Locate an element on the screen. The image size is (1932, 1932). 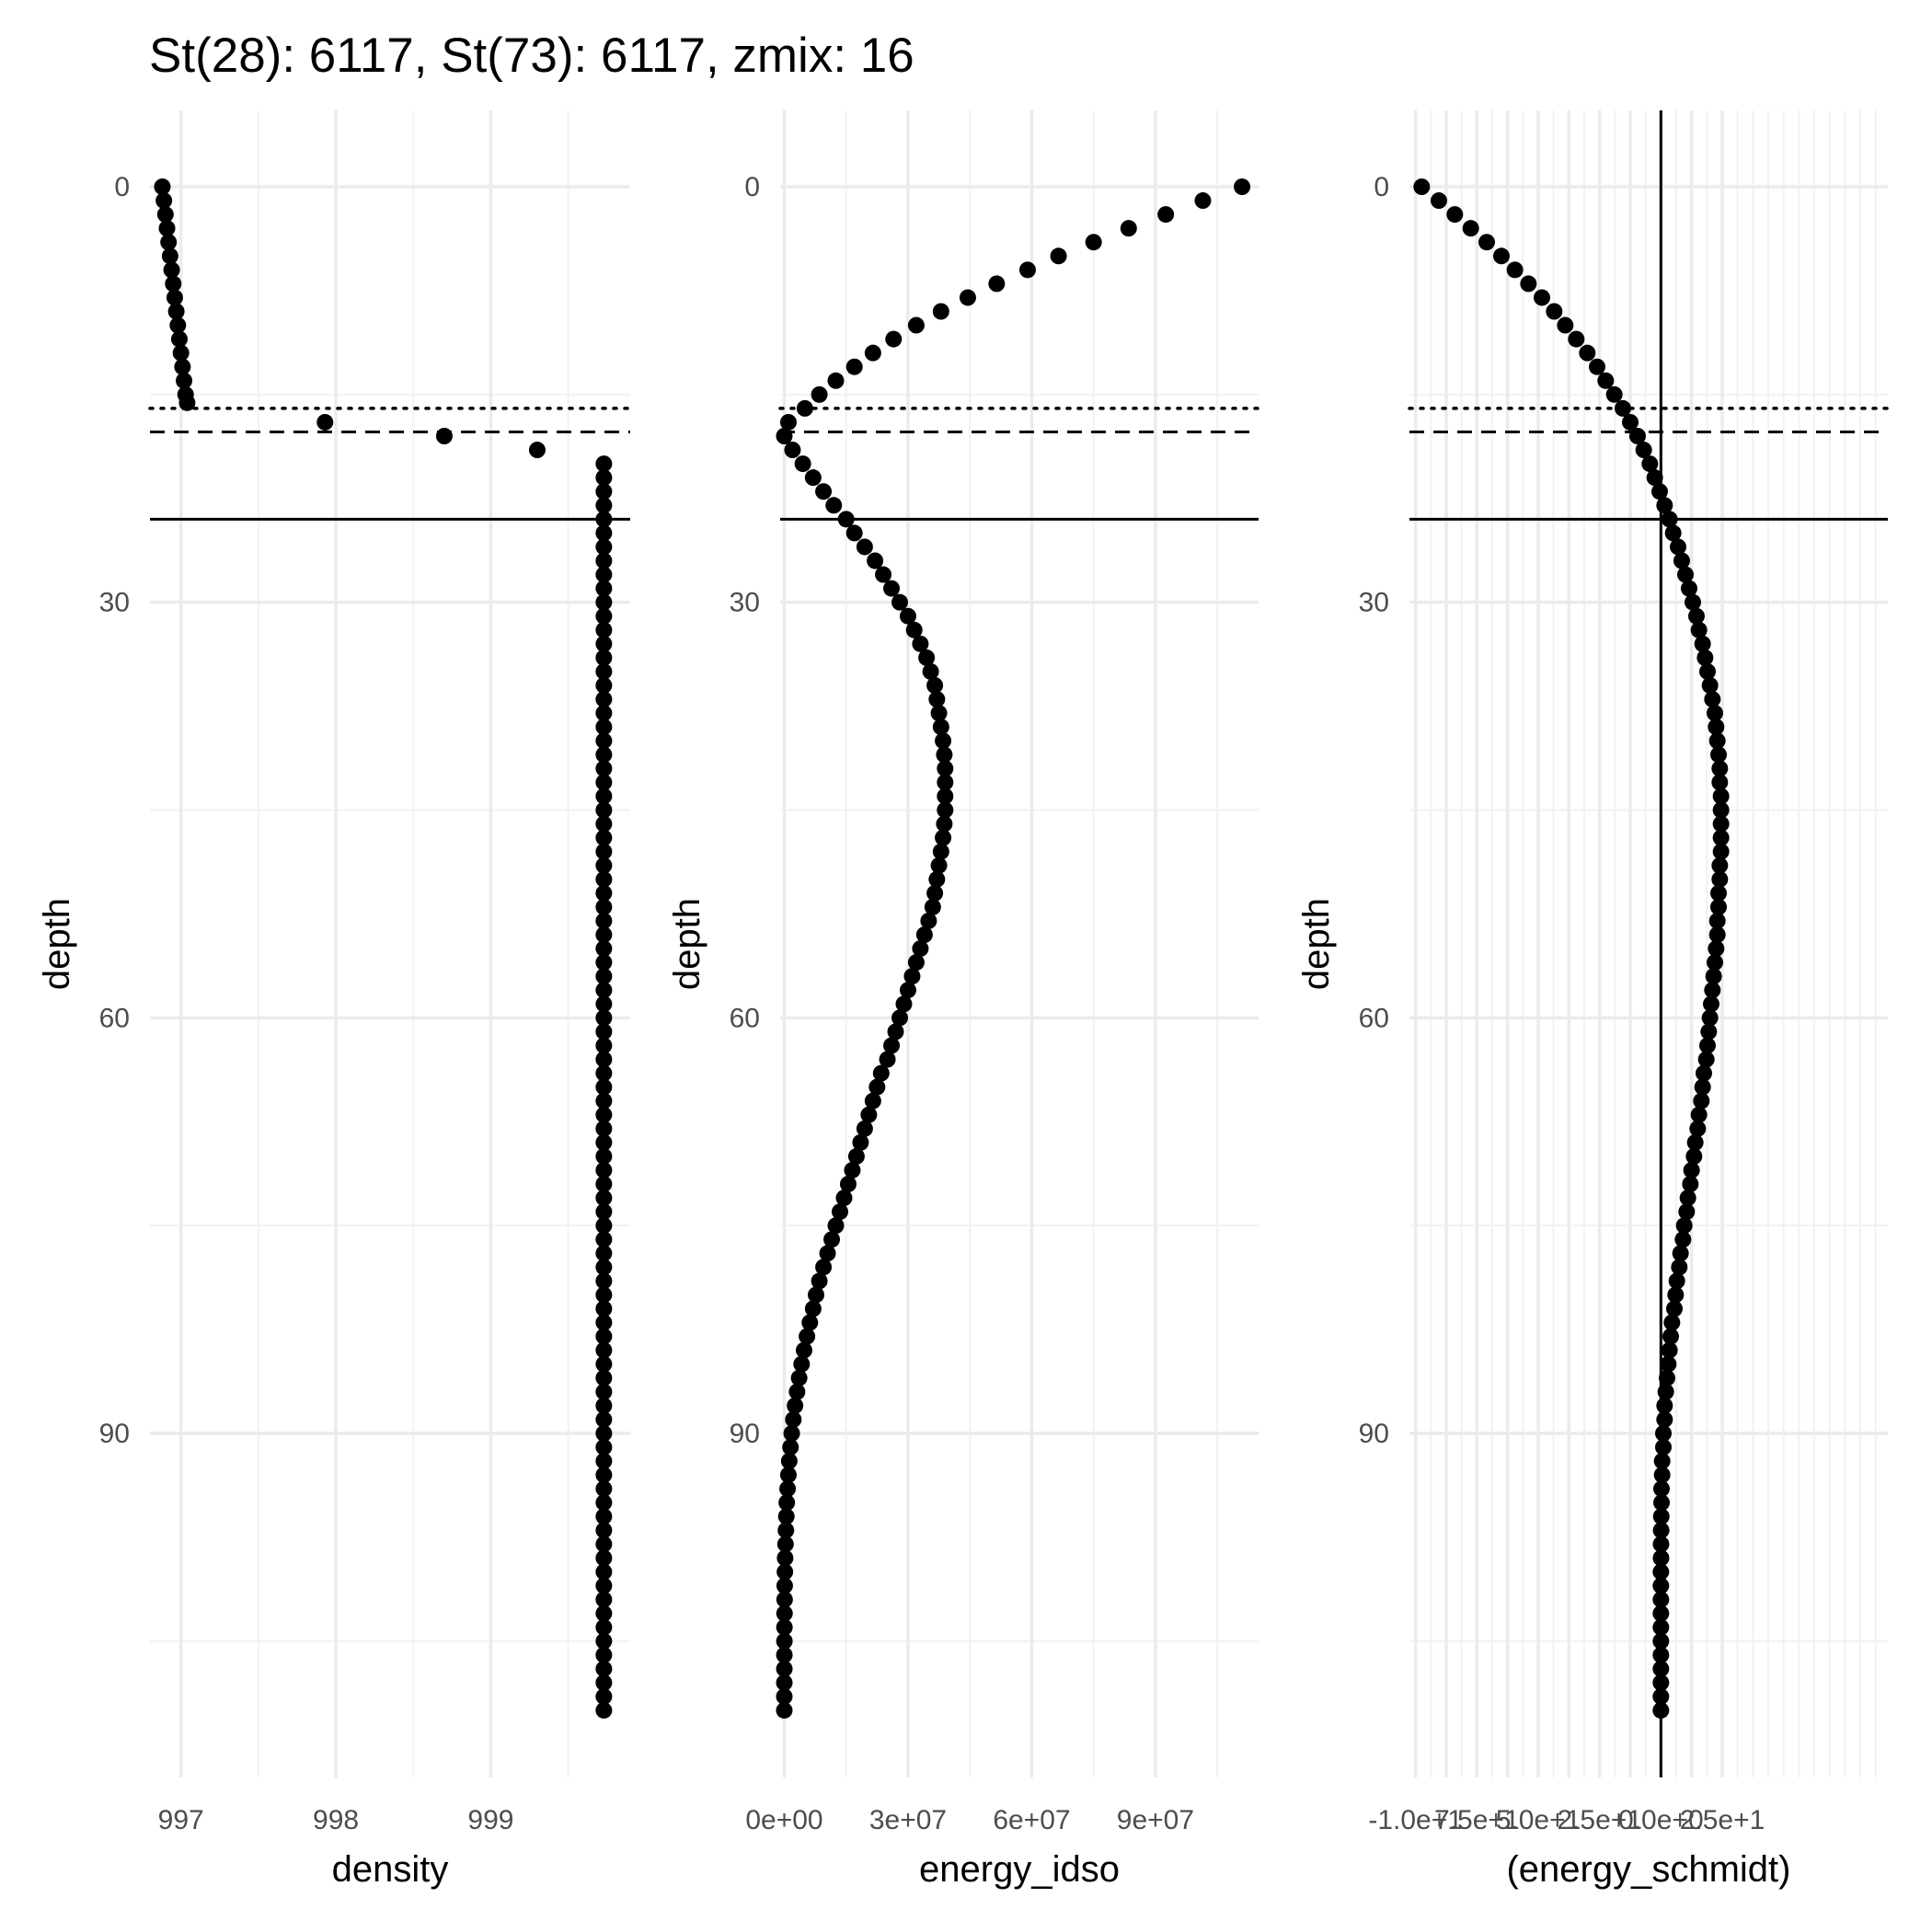
chart-title: St(28): 6117, St(73): 6117, zmix: 16 is located at coordinates (531, 56).